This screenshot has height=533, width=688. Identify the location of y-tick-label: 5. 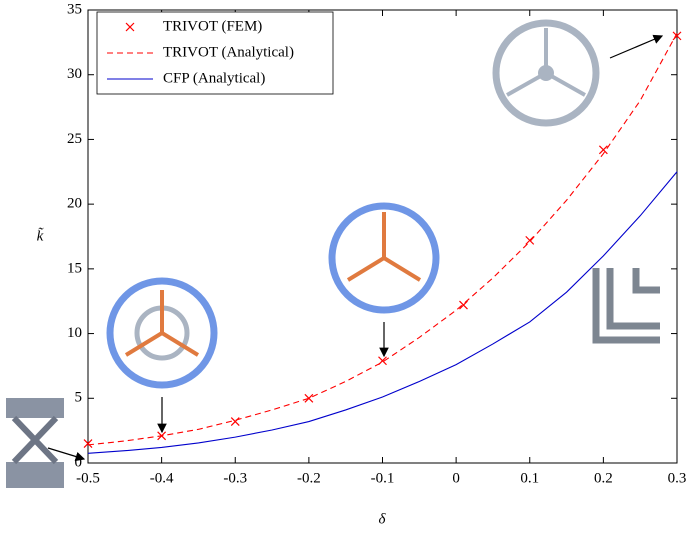
(79, 398).